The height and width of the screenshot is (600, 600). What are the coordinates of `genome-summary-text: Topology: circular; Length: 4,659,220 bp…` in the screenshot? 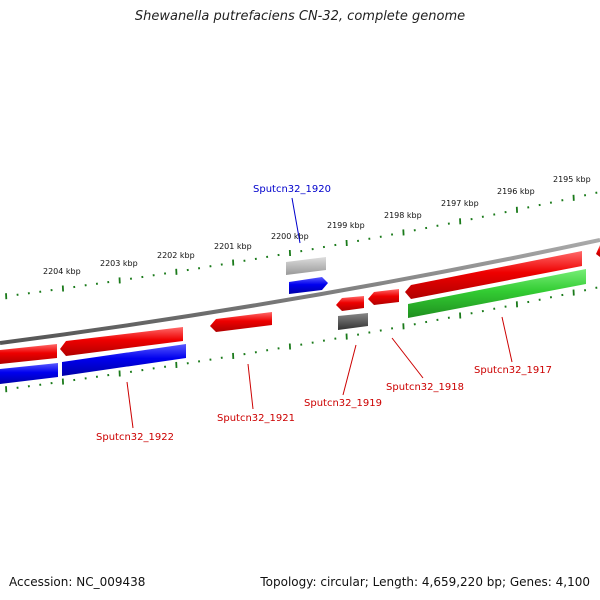 It's located at (425, 582).